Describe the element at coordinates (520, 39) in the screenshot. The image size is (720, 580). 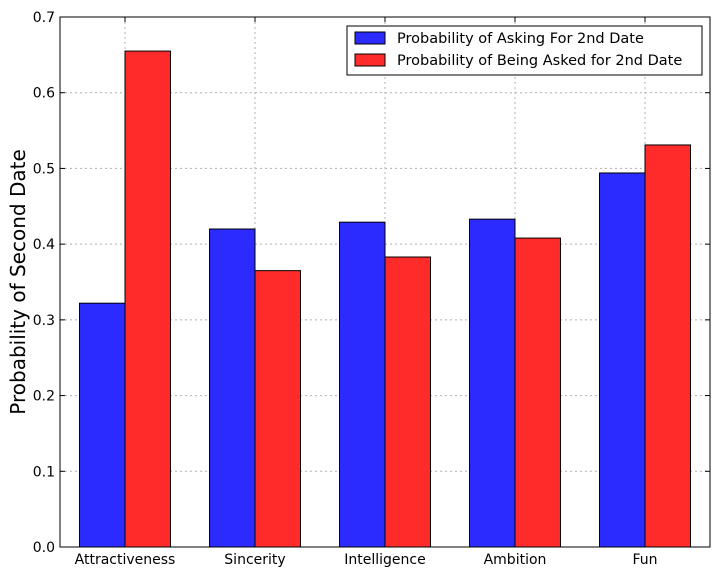
I see `legend-label: Probability of Asking For 2nd Date` at that location.